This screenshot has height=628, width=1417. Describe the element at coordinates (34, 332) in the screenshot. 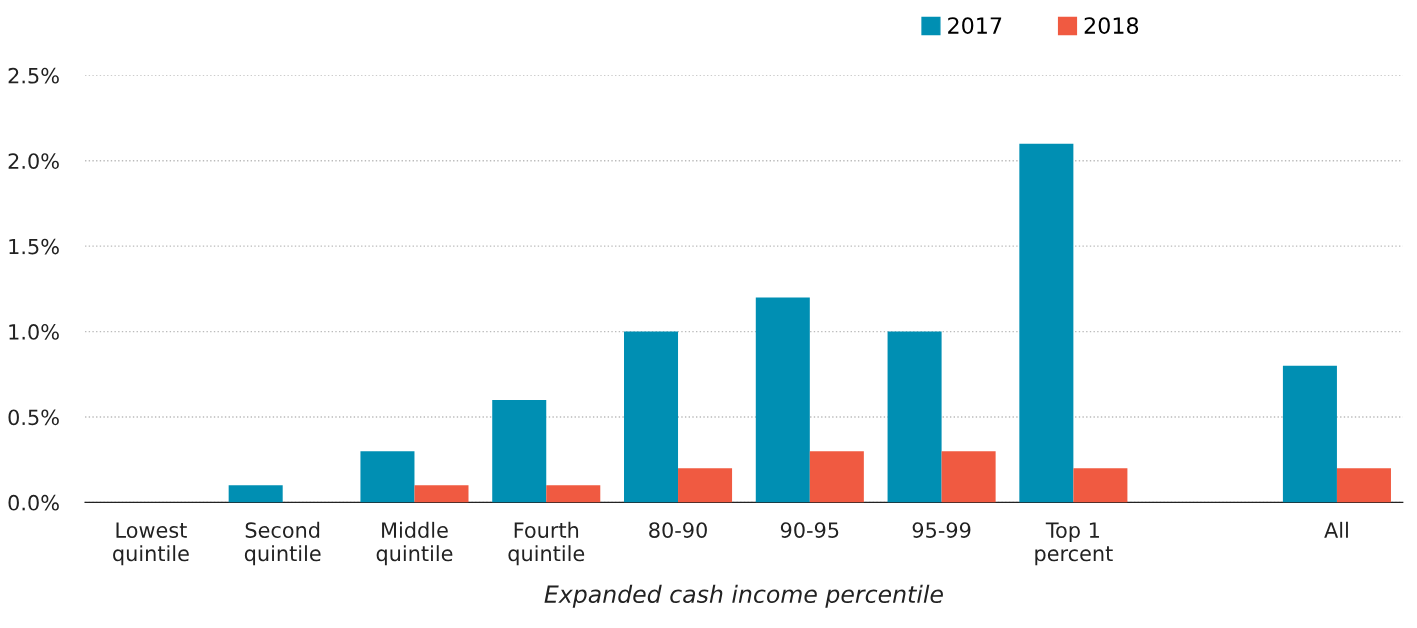

I see `y-tick-label: 1.0%` at that location.